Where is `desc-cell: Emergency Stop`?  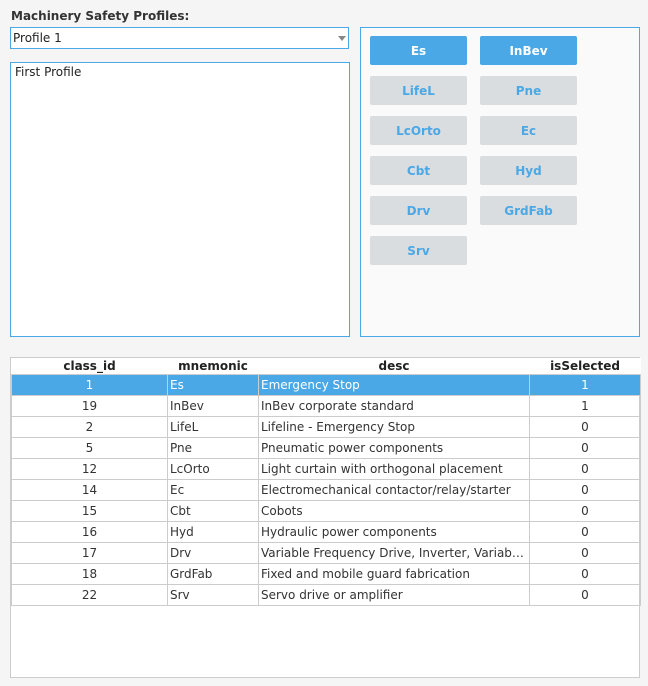 desc-cell: Emergency Stop is located at coordinates (394, 385).